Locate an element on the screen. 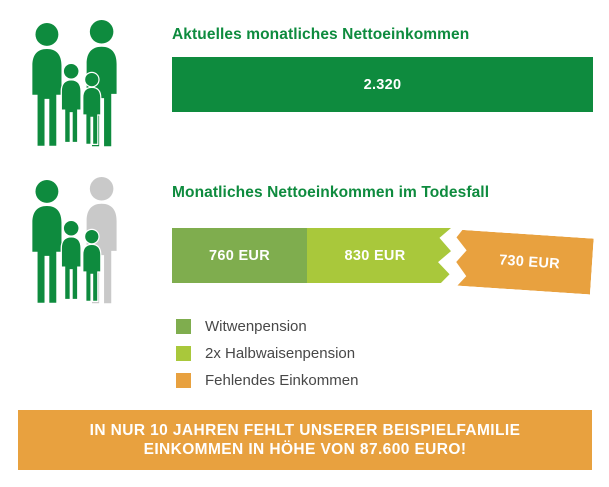 The image size is (609, 487). segment-fehlendes-einkommen: 730 EUR is located at coordinates (523, 262).